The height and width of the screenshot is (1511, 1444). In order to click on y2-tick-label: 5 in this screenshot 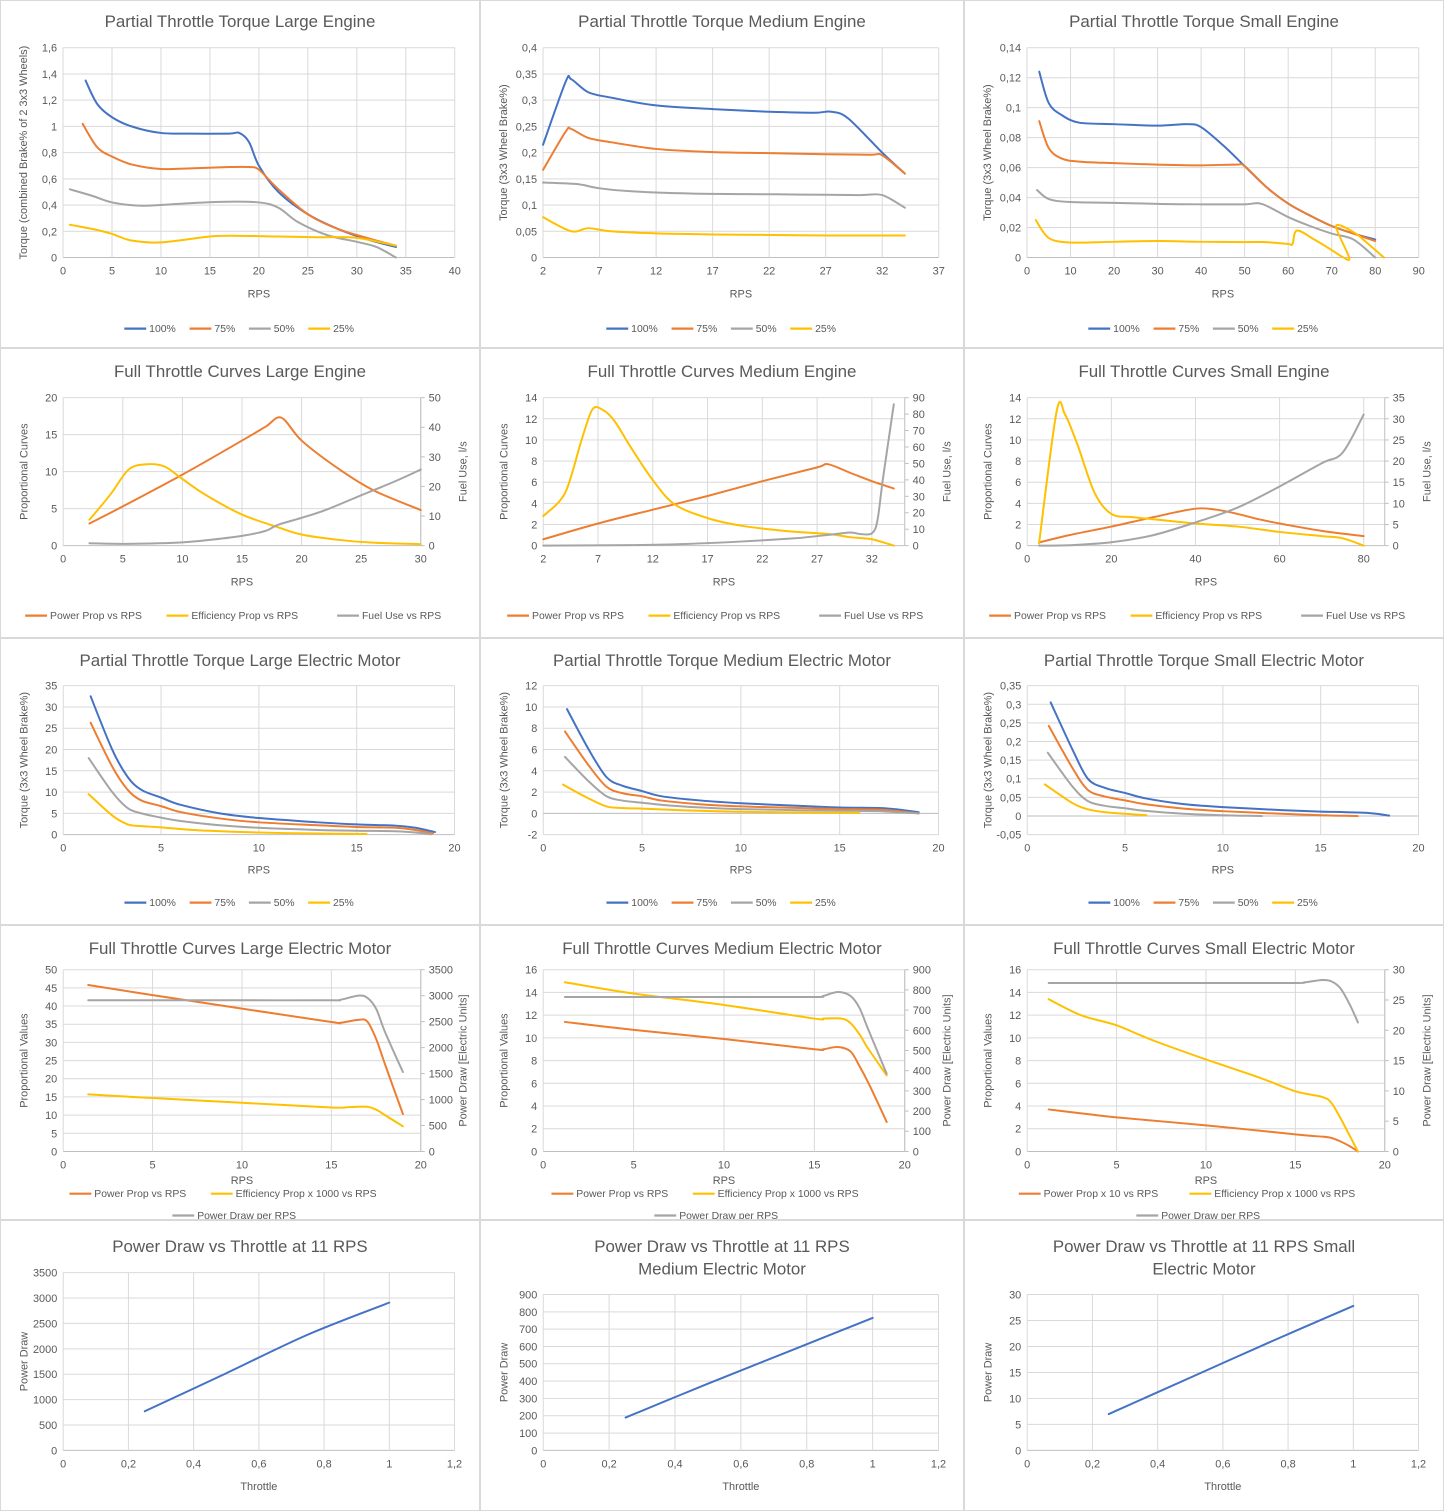, I will do `click(1396, 525)`.